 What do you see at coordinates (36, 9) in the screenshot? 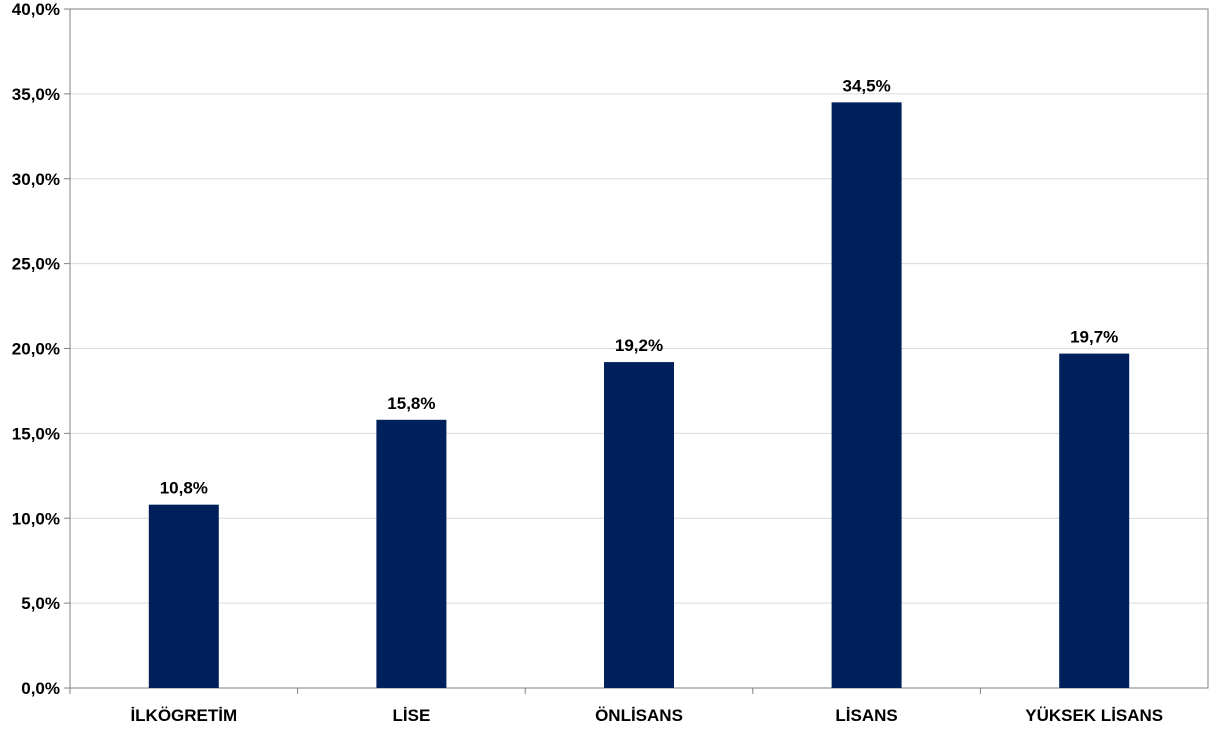
I see `y-tick-label: 40,0%` at bounding box center [36, 9].